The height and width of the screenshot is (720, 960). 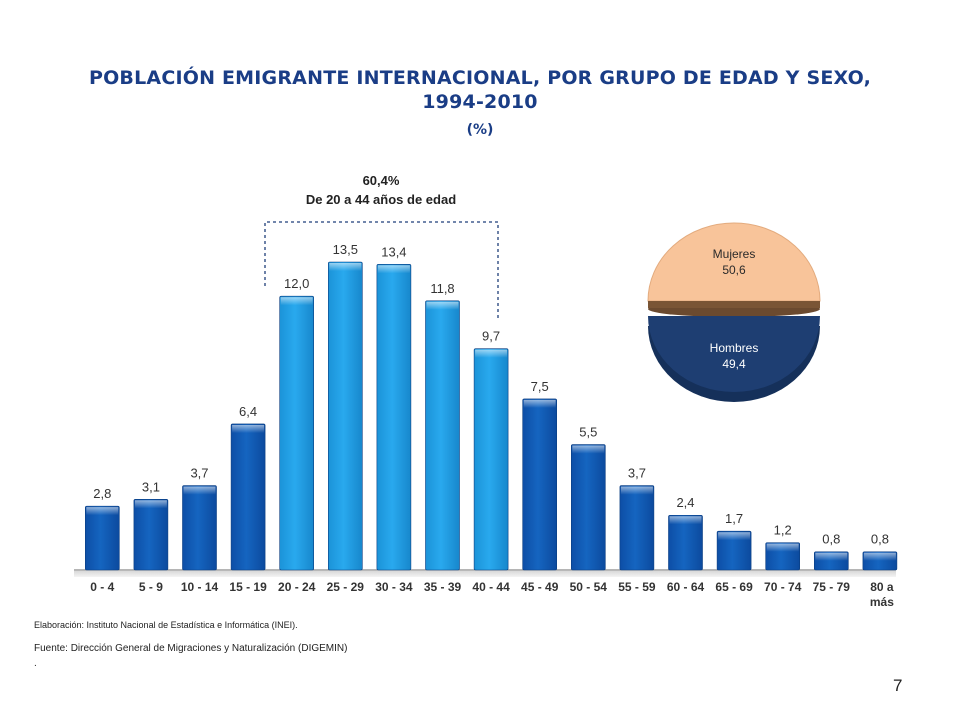 What do you see at coordinates (248, 411) in the screenshot?
I see `data-label-3: 6,4` at bounding box center [248, 411].